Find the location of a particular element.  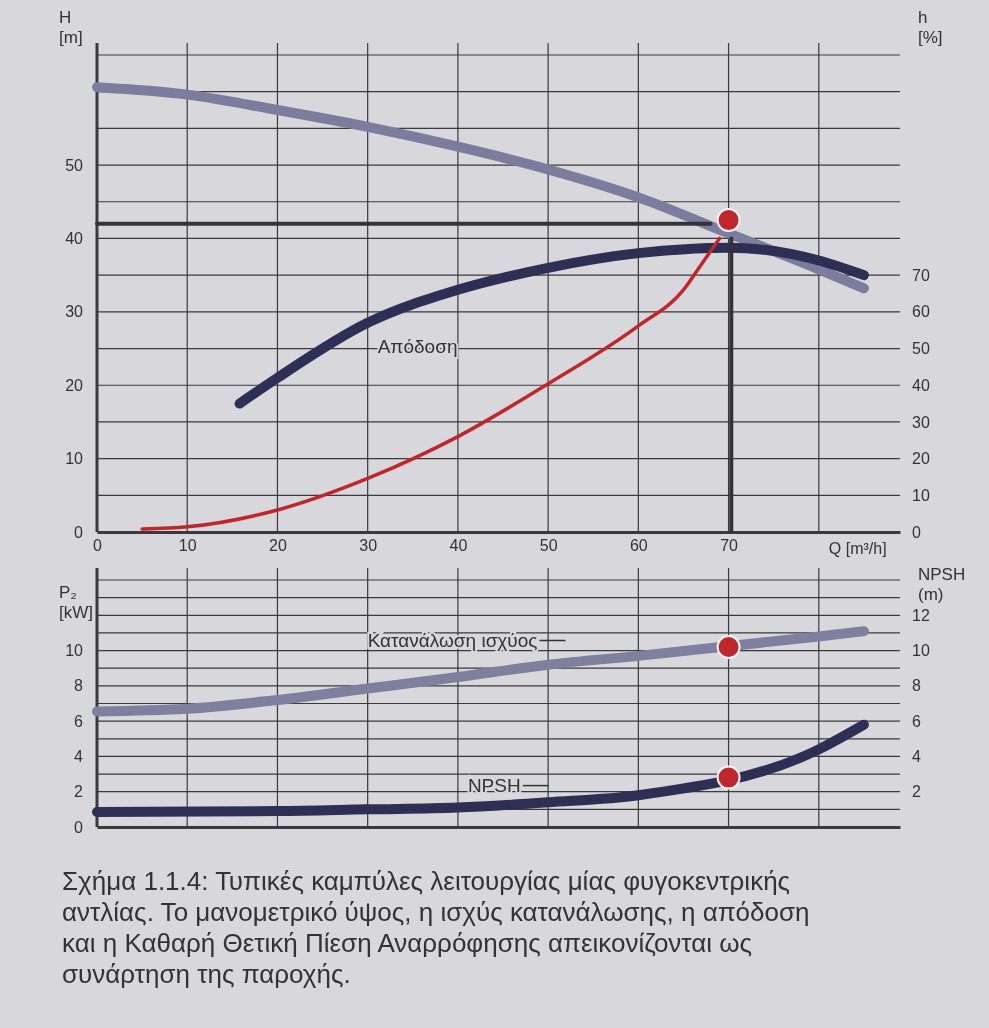

y2-tick-label: 30 is located at coordinates (921, 422).